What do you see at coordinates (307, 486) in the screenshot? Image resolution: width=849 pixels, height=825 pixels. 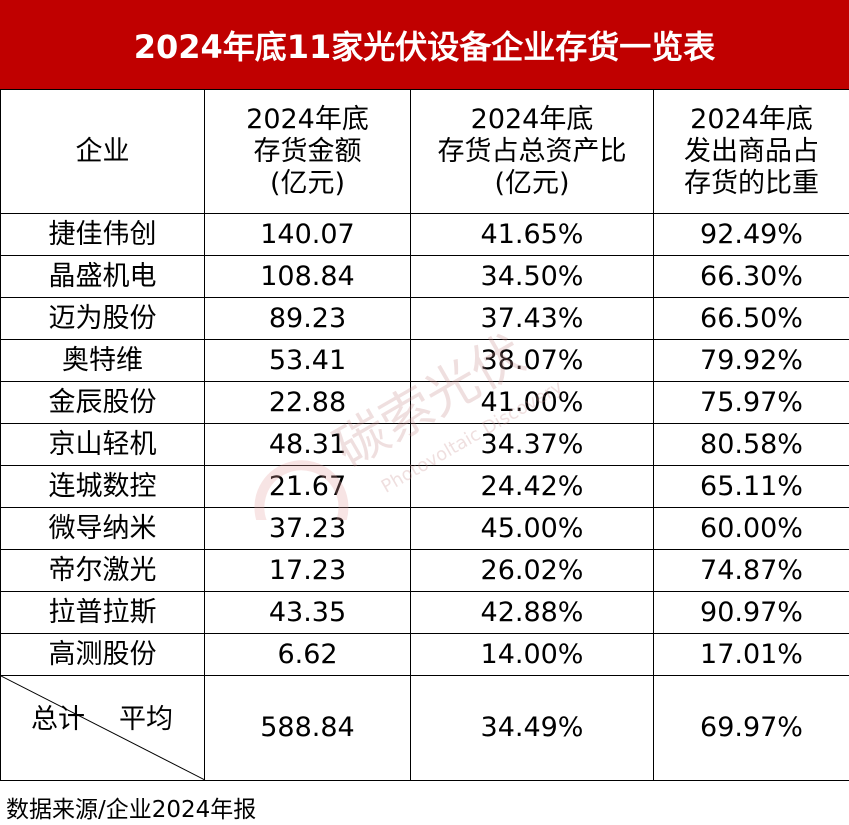 I see `inventory-cell: 21.67` at bounding box center [307, 486].